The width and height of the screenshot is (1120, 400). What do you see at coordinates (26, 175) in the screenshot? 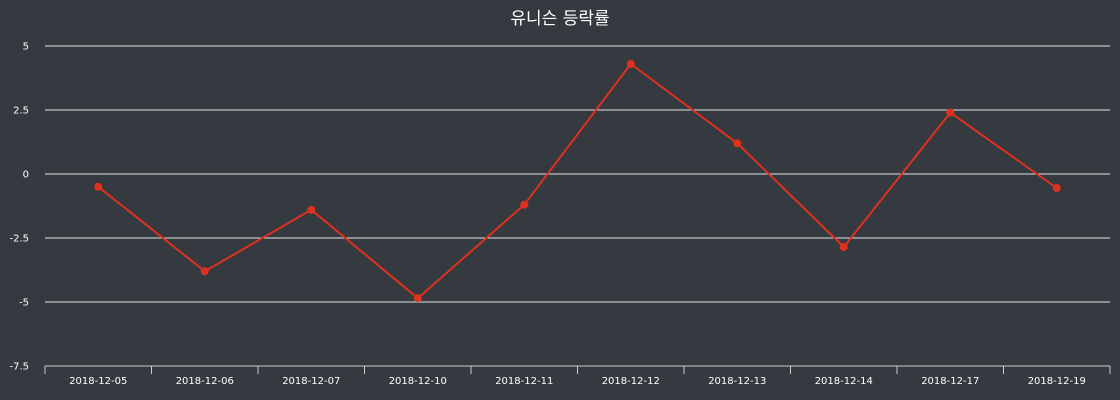
I see `y-tick-label: 0` at bounding box center [26, 175].